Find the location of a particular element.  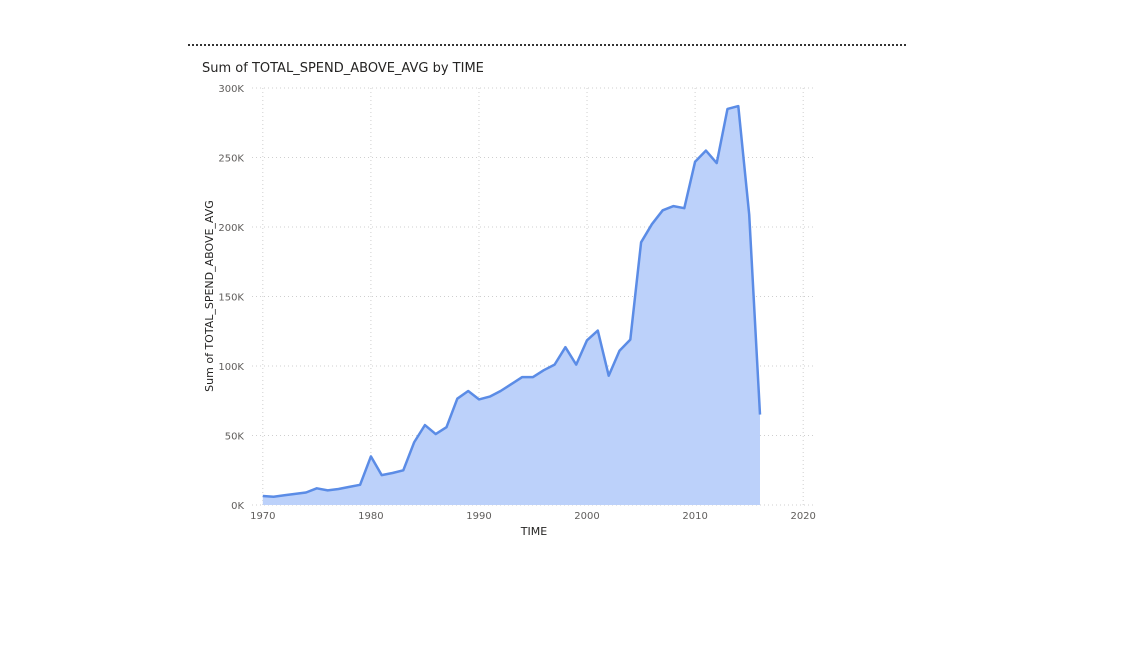

y-tick-label: 100K is located at coordinates (231, 367).